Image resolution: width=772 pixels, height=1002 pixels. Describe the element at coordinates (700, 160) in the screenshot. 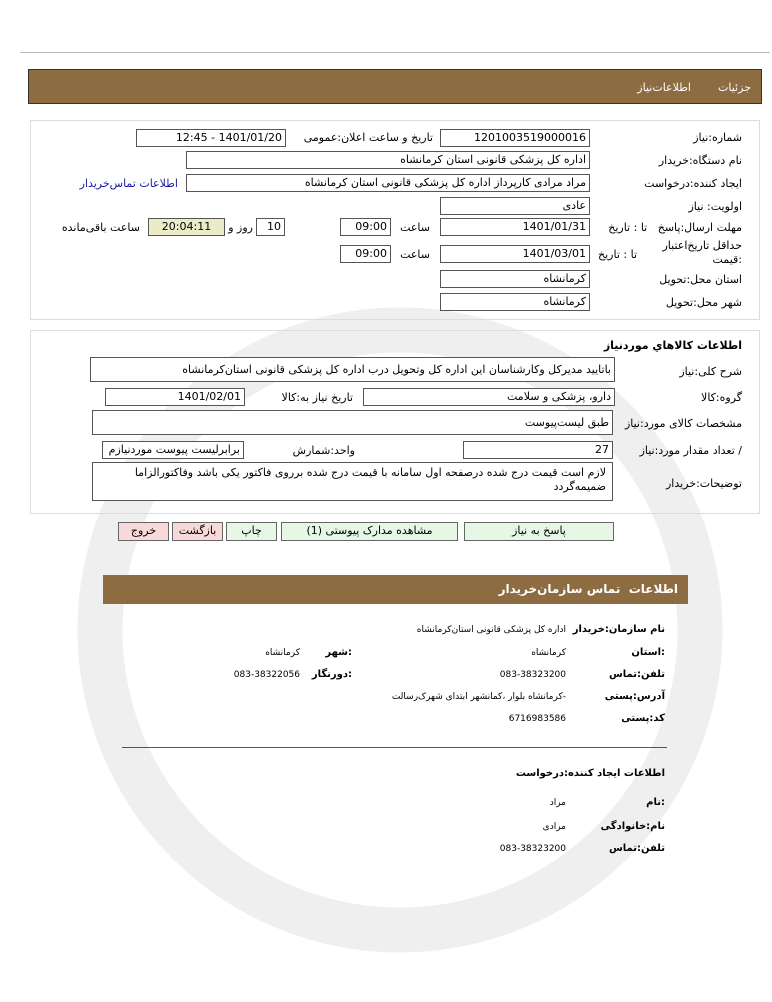

I see `org-label: نام دستگاه:خریدار` at that location.